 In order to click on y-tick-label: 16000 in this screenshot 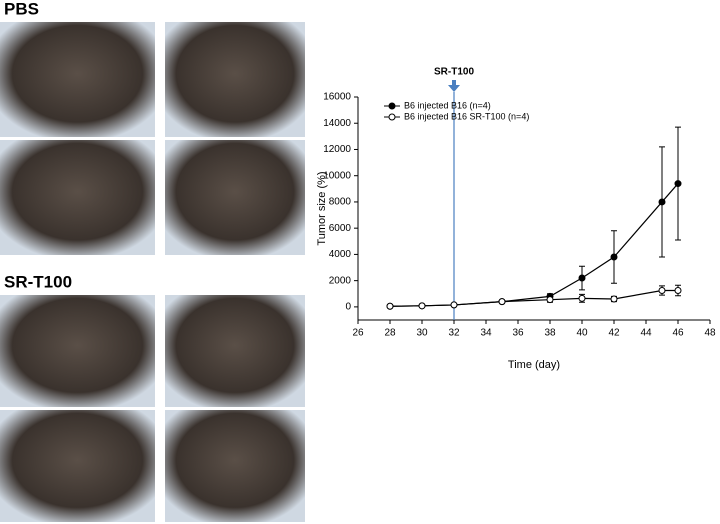, I will do `click(337, 97)`.